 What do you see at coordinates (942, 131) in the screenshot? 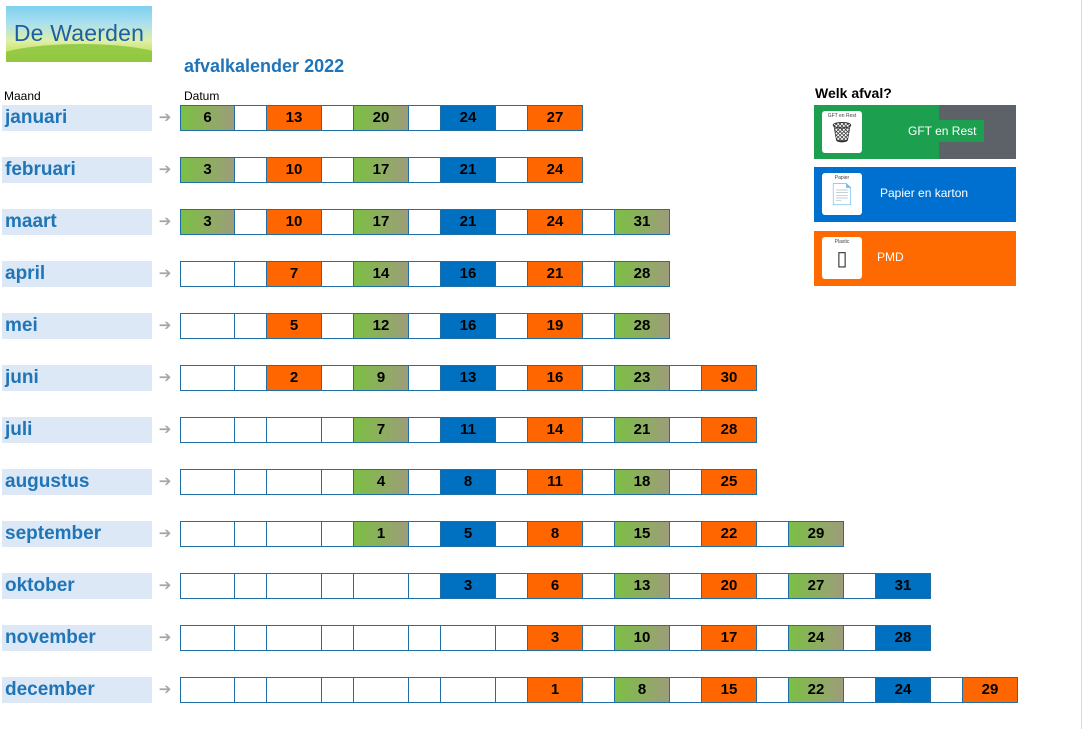
I see `legend-gft-label: GFT en Rest` at bounding box center [942, 131].